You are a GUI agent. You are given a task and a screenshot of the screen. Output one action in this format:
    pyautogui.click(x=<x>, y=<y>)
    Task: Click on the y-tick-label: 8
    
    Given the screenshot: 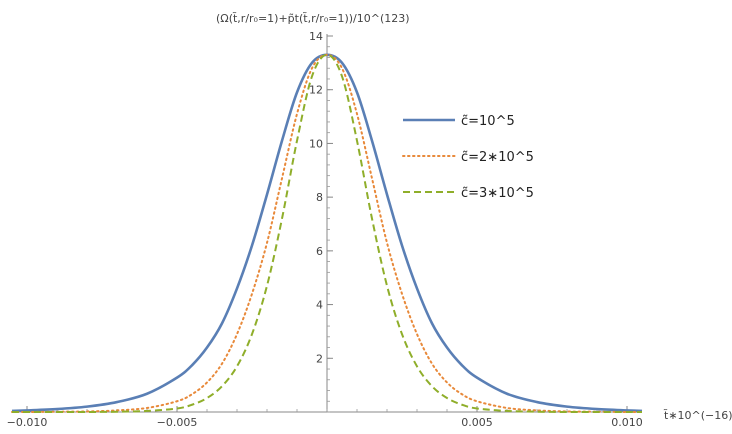 What is the action you would take?
    pyautogui.click(x=319, y=197)
    